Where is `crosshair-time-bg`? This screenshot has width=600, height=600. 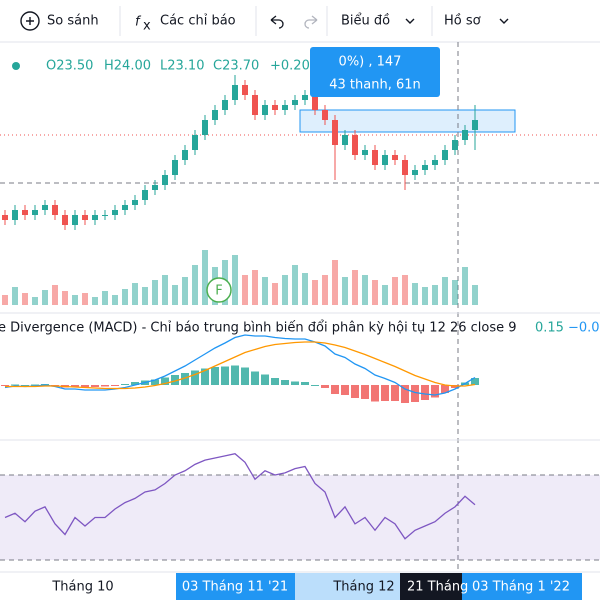 crosshair-time-bg is located at coordinates (431, 586).